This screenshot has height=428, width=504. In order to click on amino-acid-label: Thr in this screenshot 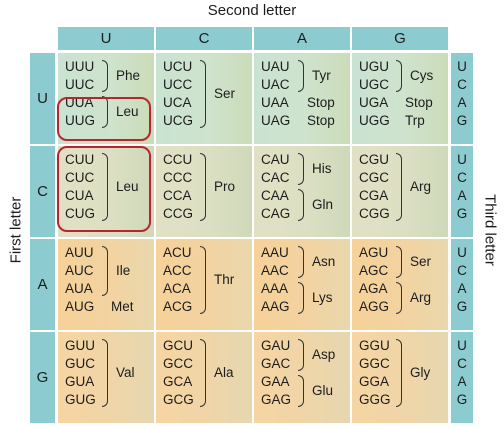, I will do `click(224, 279)`.